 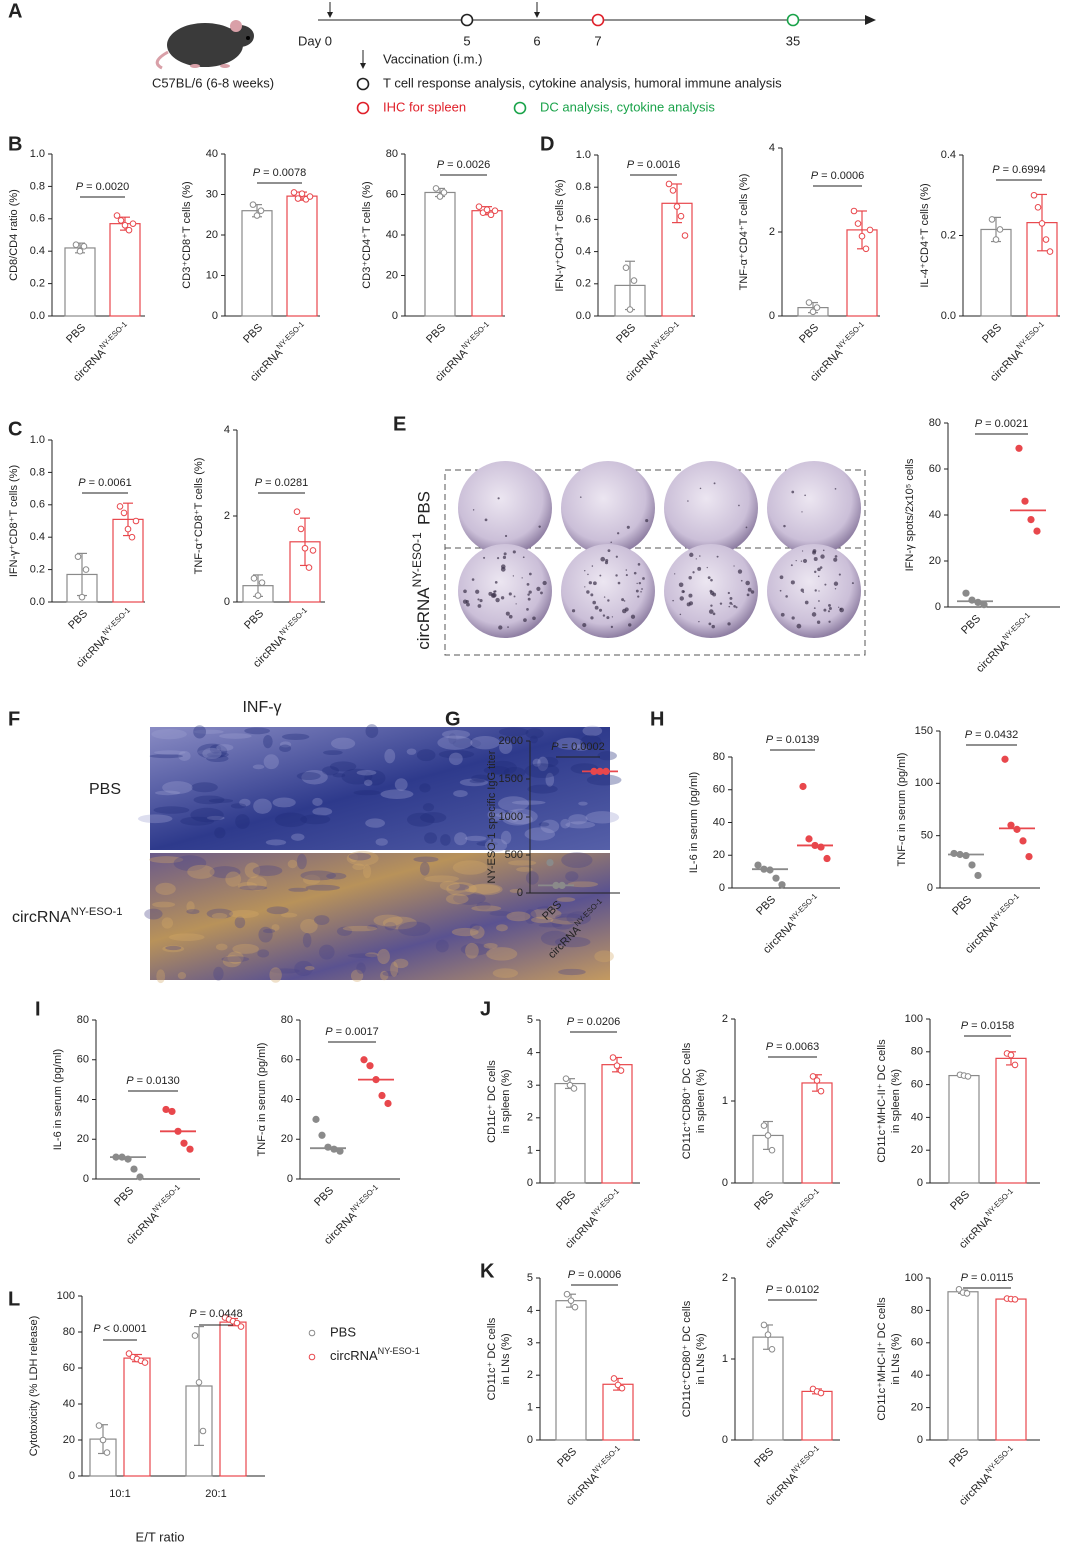 What do you see at coordinates (227, 516) in the screenshot?
I see `y-tick-label: 2` at bounding box center [227, 516].